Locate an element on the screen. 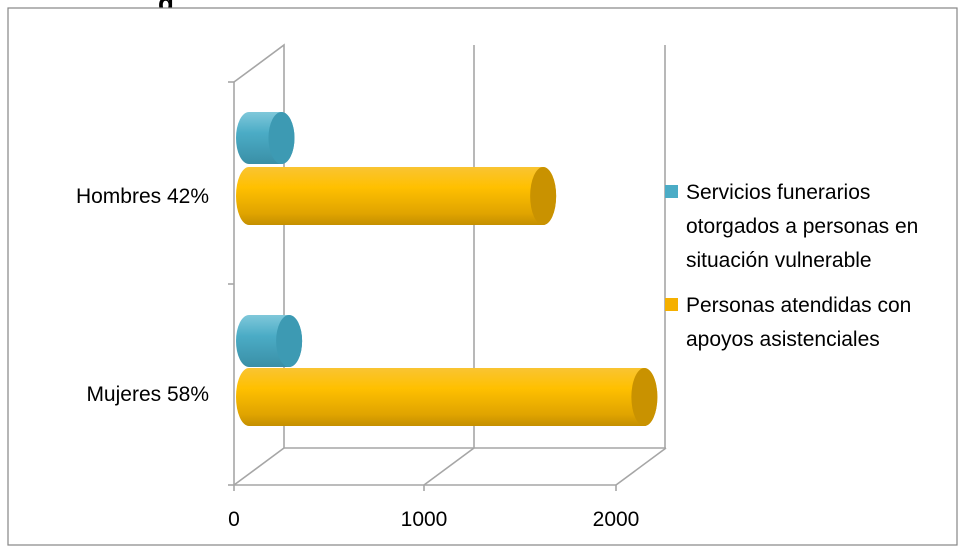  category-label: Hombres 42% is located at coordinates (142, 196).